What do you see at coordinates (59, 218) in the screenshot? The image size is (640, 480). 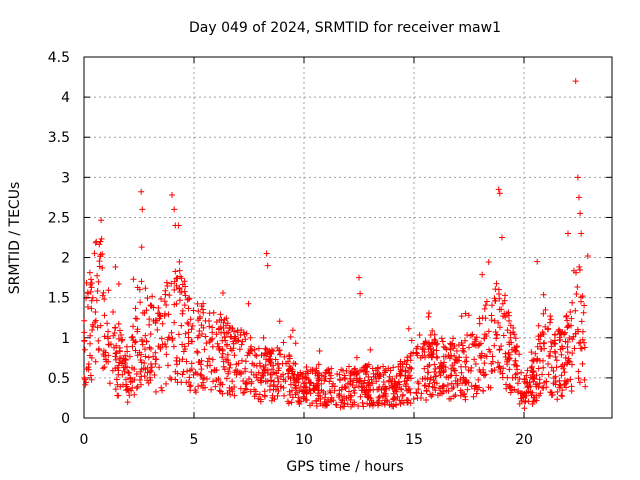 I see `y-tick-label: 2.5` at bounding box center [59, 218].